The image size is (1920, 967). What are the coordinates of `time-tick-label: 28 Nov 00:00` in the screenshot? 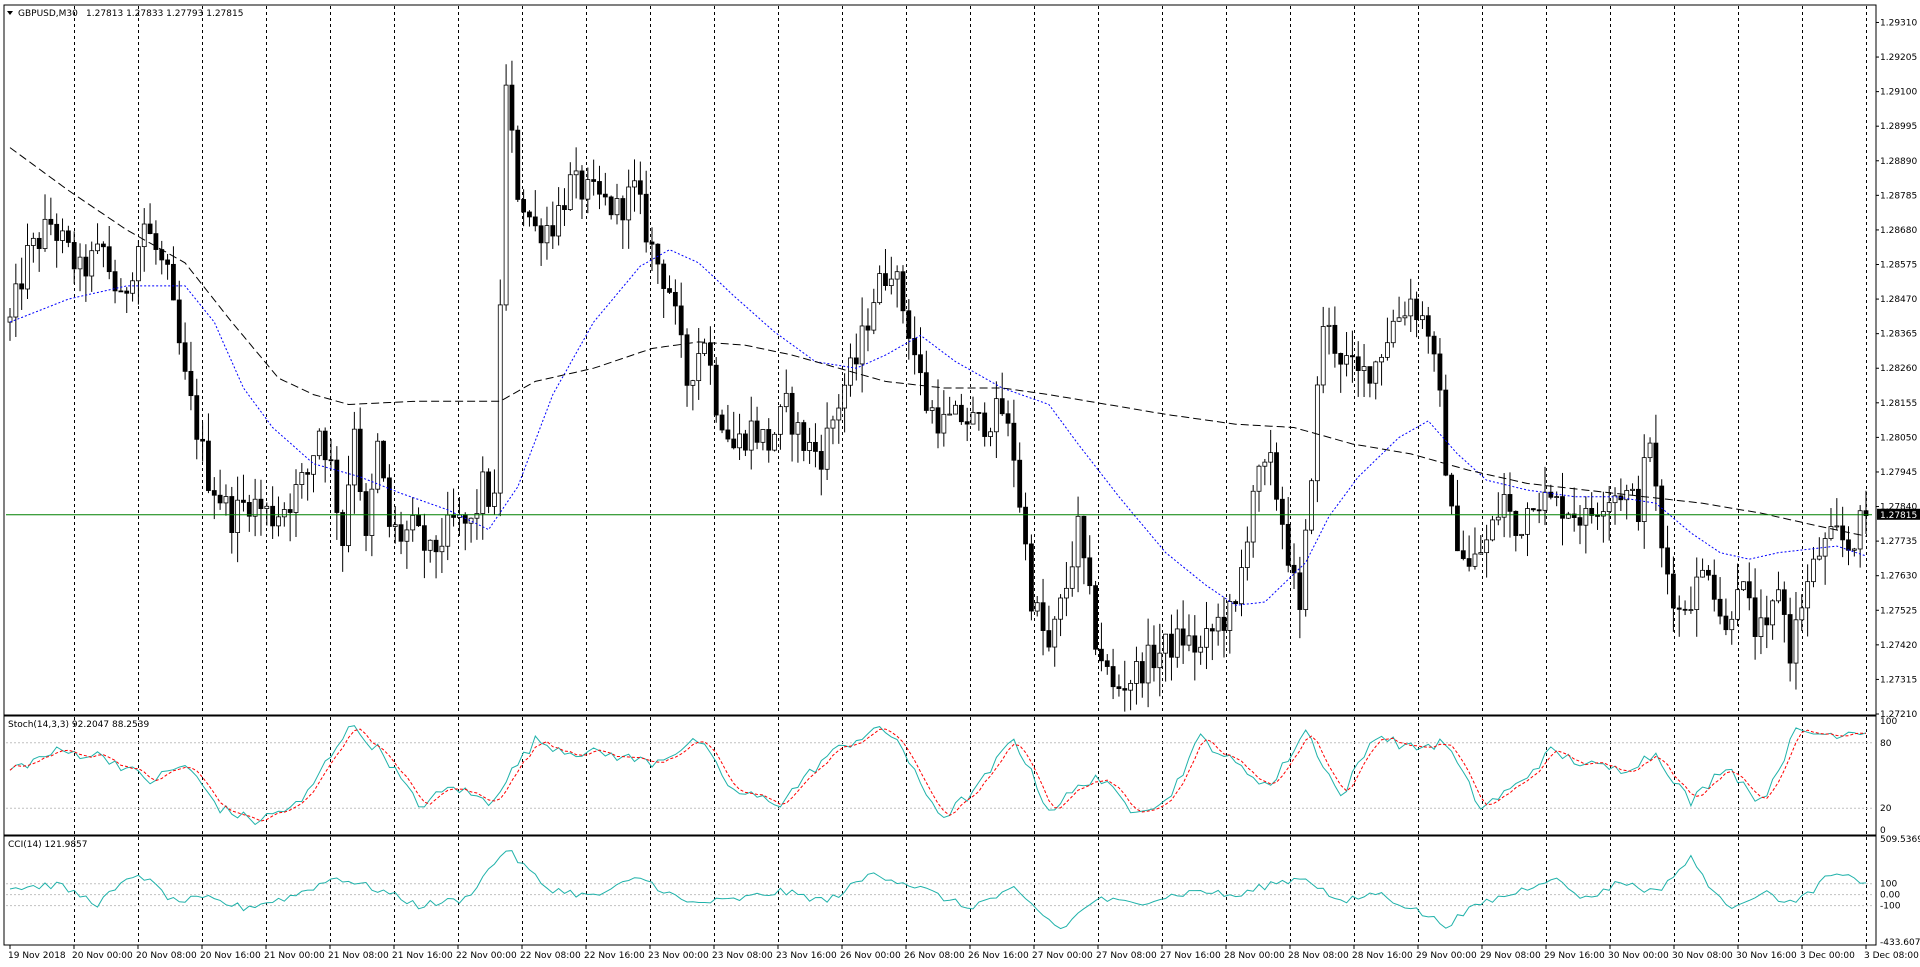 It's located at (1254, 956).